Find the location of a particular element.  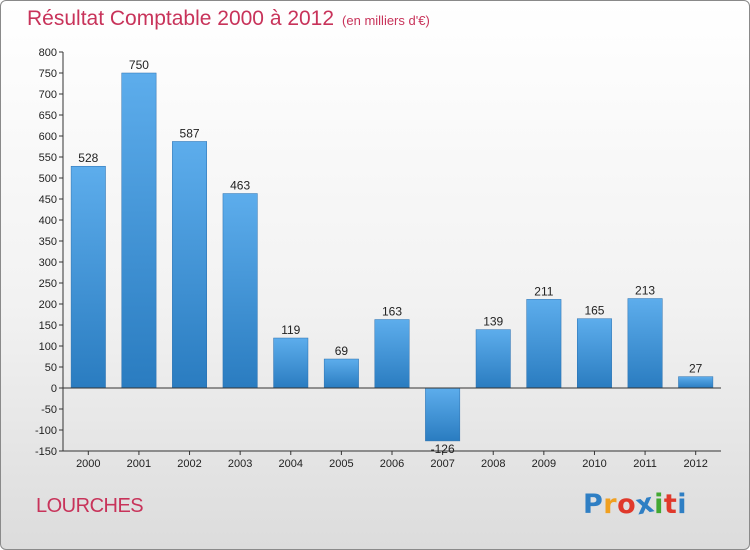

value-label: 211 is located at coordinates (543, 291).